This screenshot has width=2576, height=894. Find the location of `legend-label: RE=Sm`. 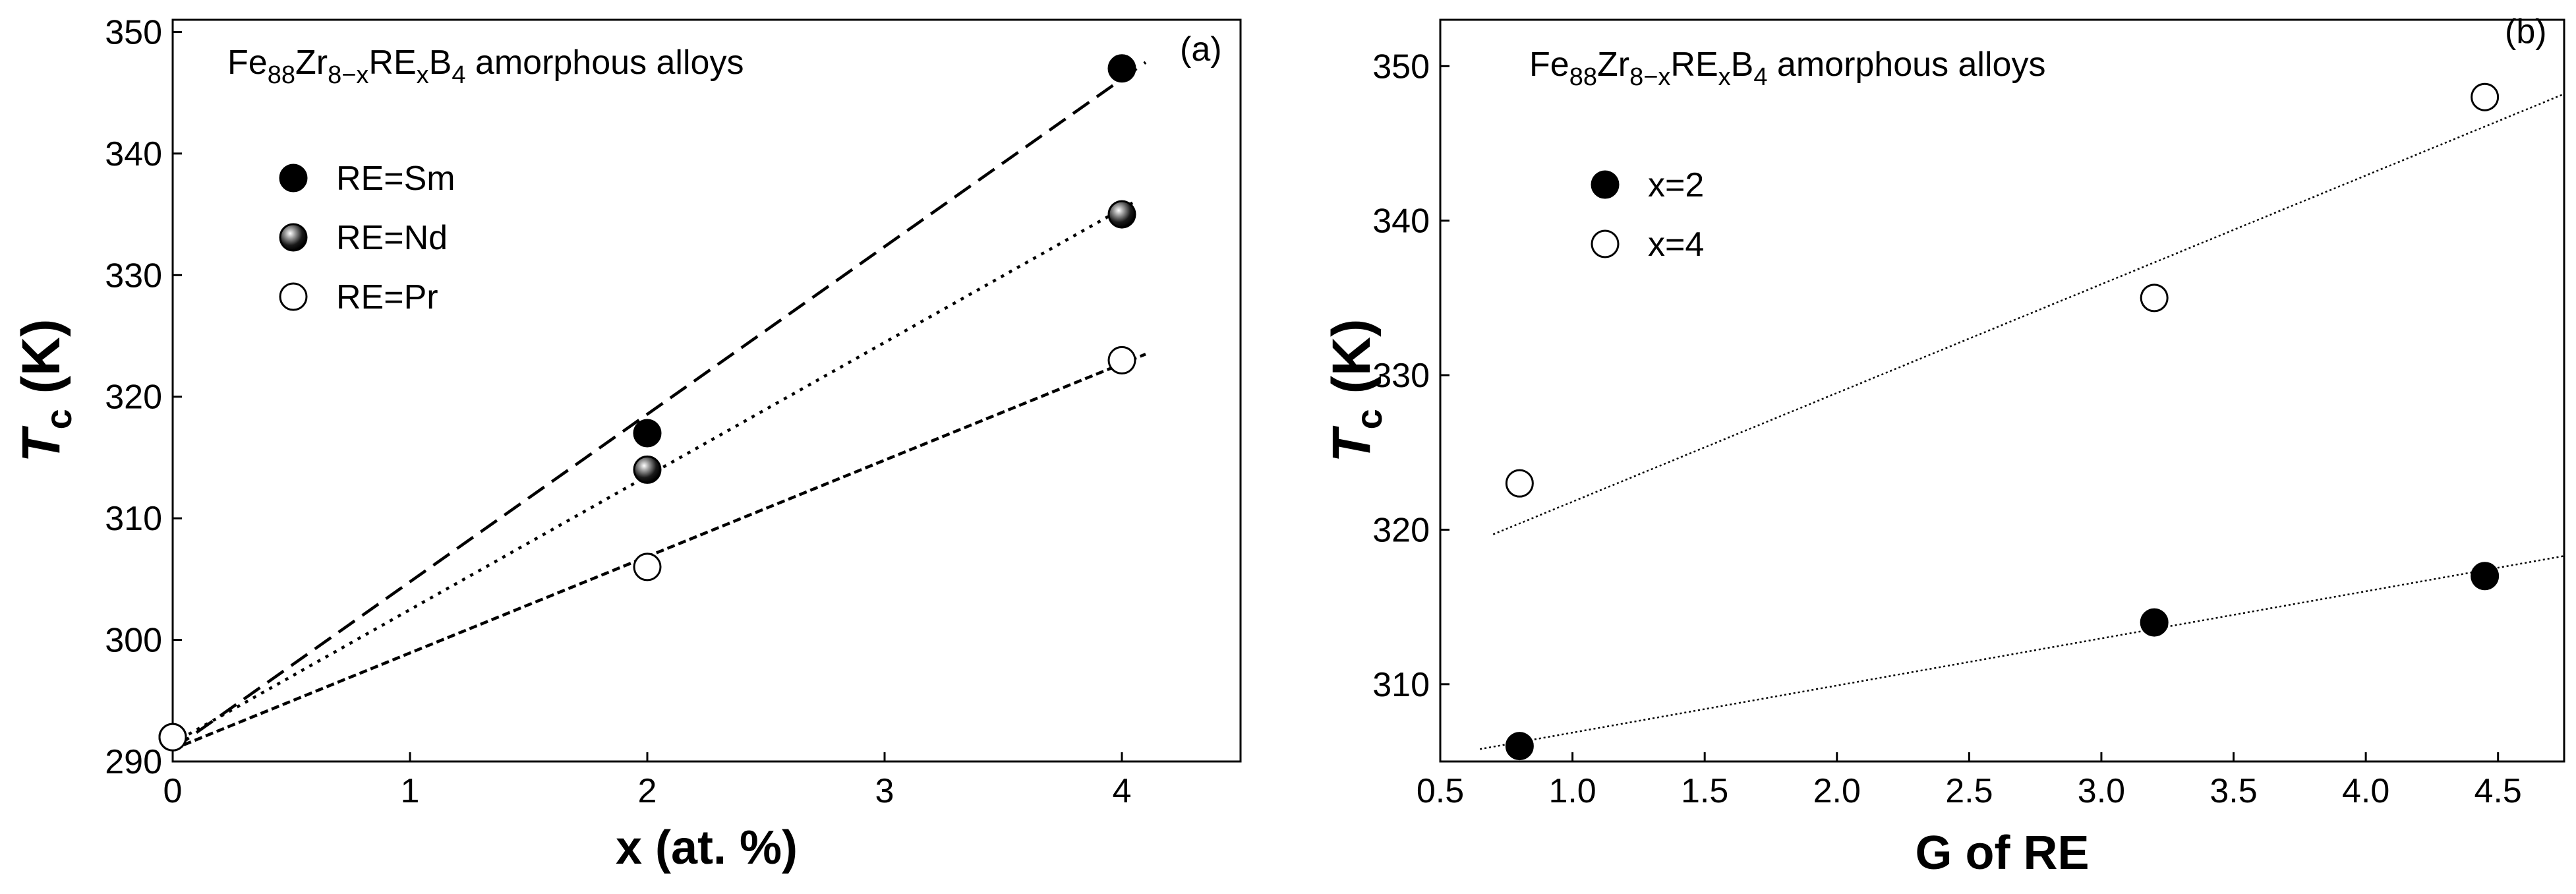

legend-label: RE=Sm is located at coordinates (395, 179).